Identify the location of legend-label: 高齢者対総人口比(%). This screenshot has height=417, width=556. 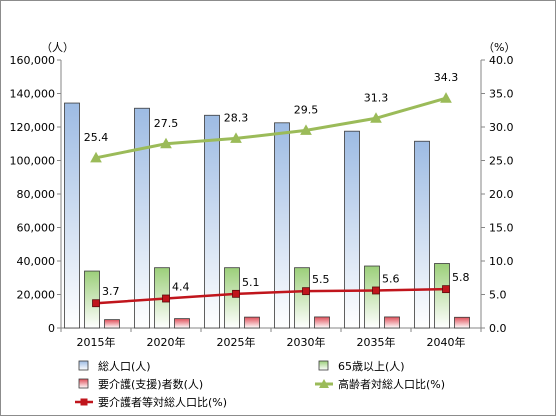
(391, 384).